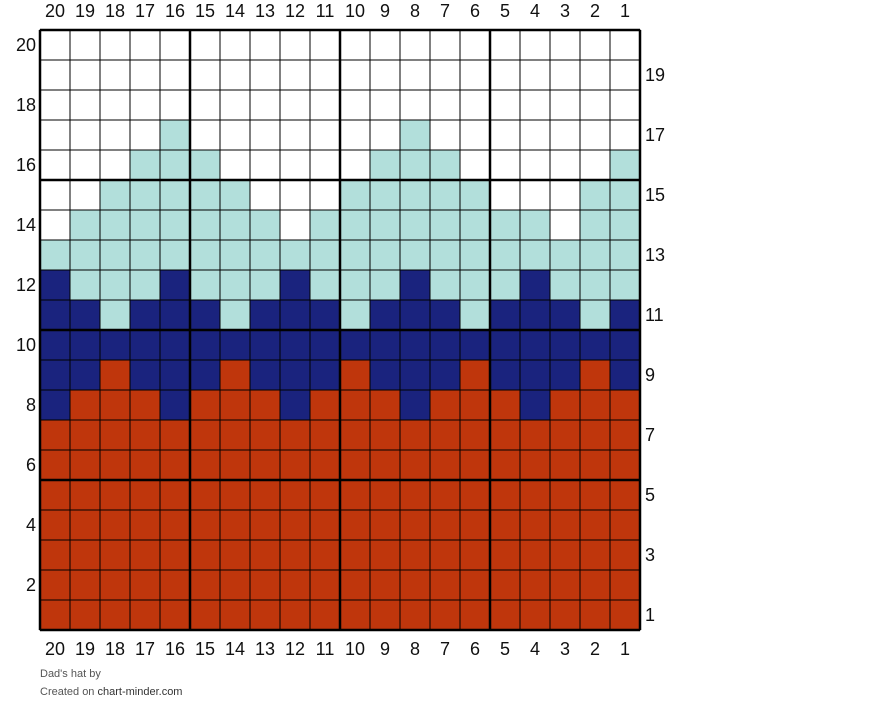 The width and height of the screenshot is (880, 723). Describe the element at coordinates (26, 285) in the screenshot. I see `row-label-left: 12` at that location.